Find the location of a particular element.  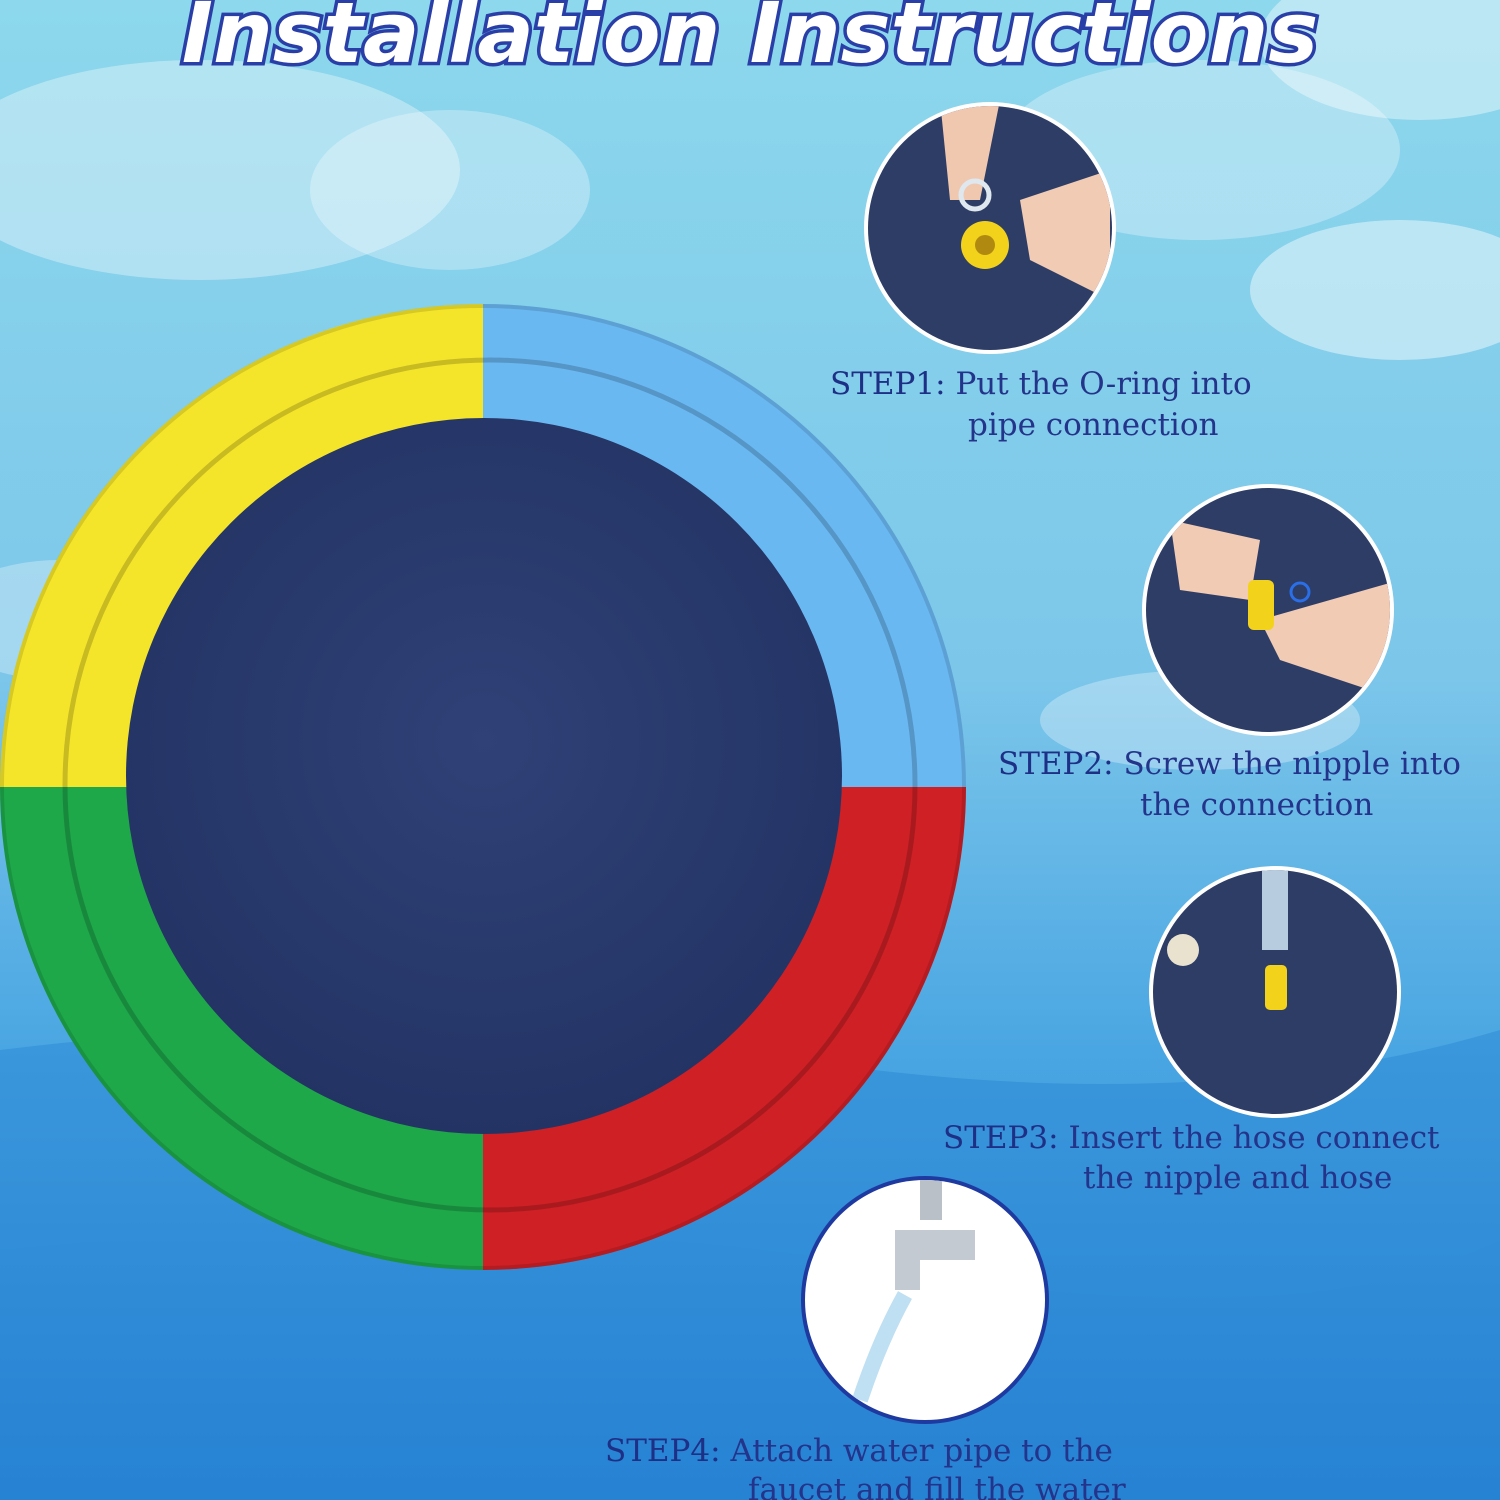

svg-text: the connection is located at coordinates (1256, 805).